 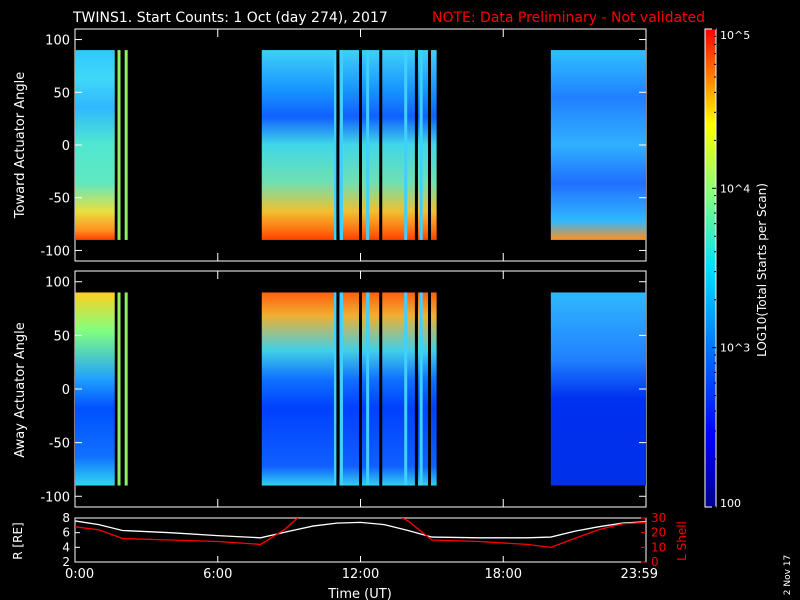 I want to click on ytick-label-toward-2: 0, so click(x=66, y=146).